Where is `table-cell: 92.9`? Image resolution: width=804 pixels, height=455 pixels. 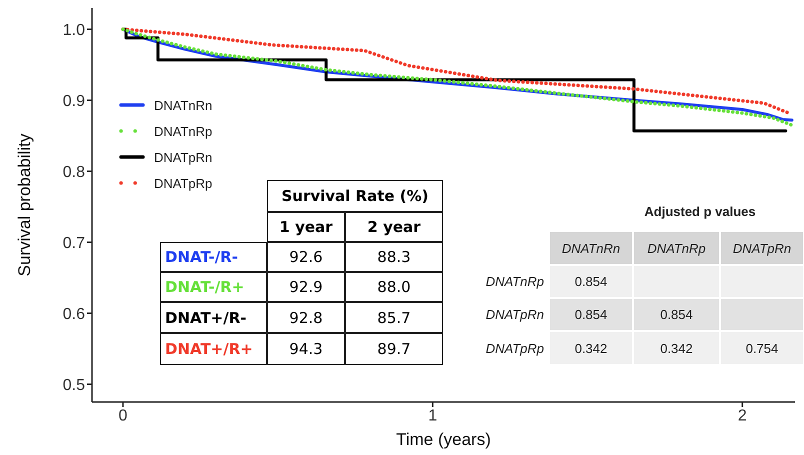
table-cell: 92.9 is located at coordinates (306, 287).